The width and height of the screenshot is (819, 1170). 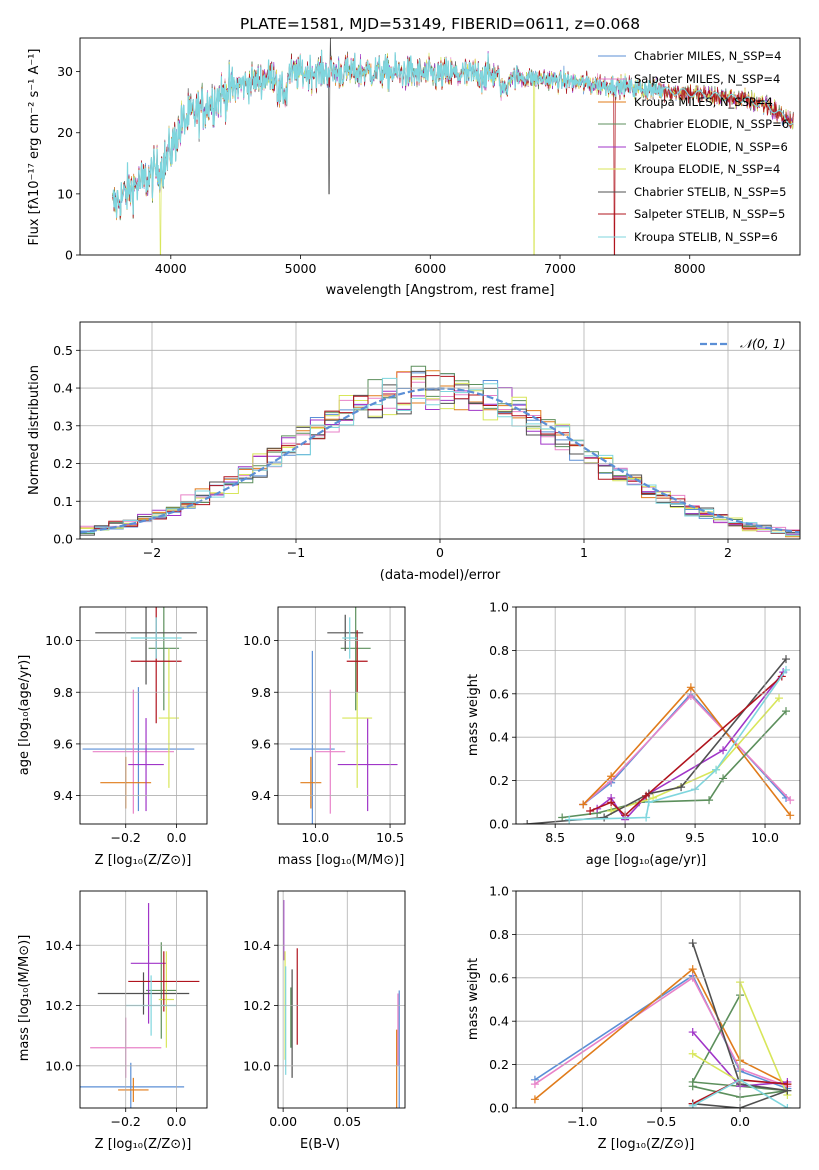 I want to click on mwage-ylabel: mass weight, so click(x=473, y=715).